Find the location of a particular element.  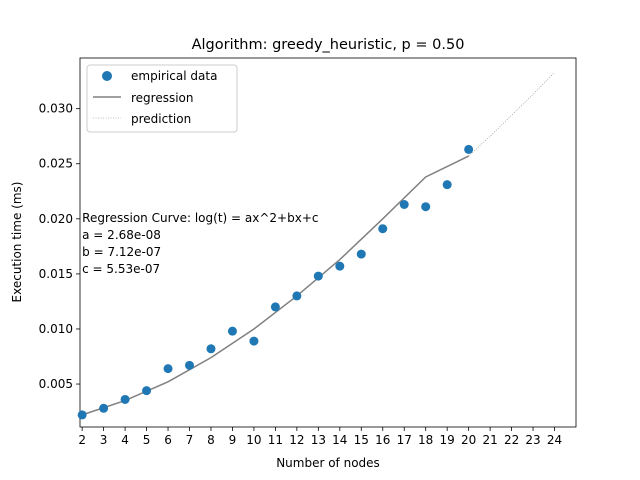

legend-label-prediction: prediction is located at coordinates (161, 119).